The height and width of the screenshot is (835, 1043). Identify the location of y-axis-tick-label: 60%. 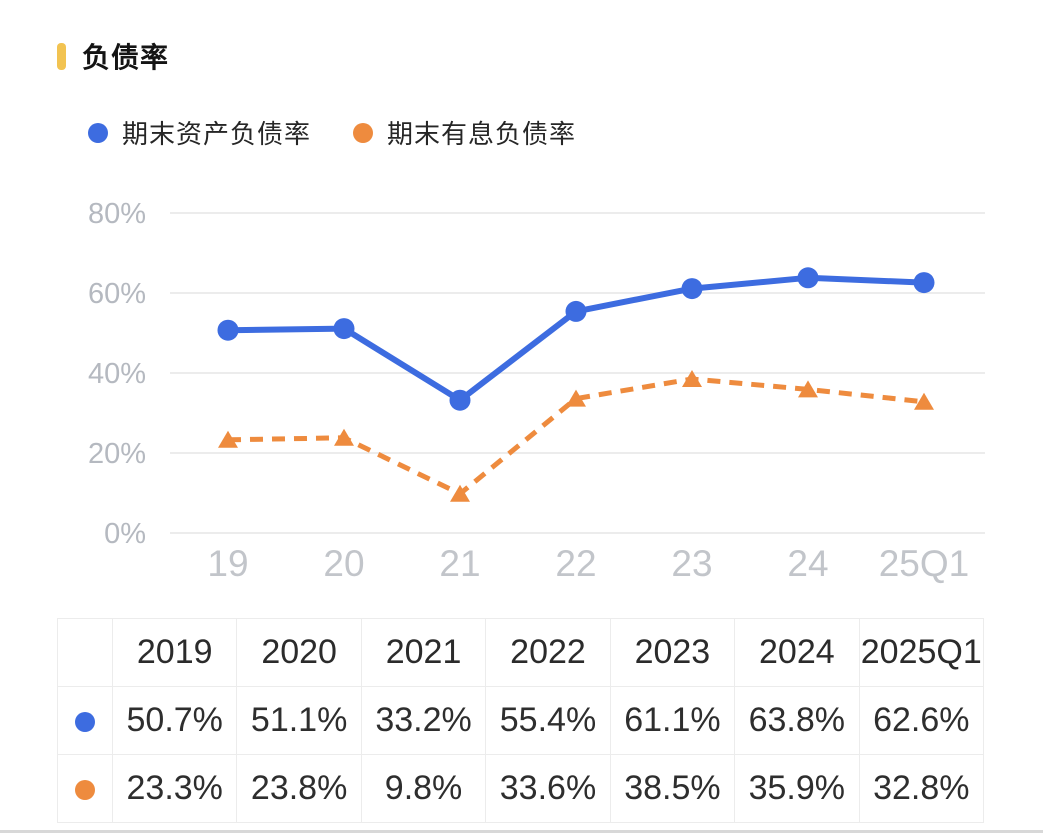
(117, 294).